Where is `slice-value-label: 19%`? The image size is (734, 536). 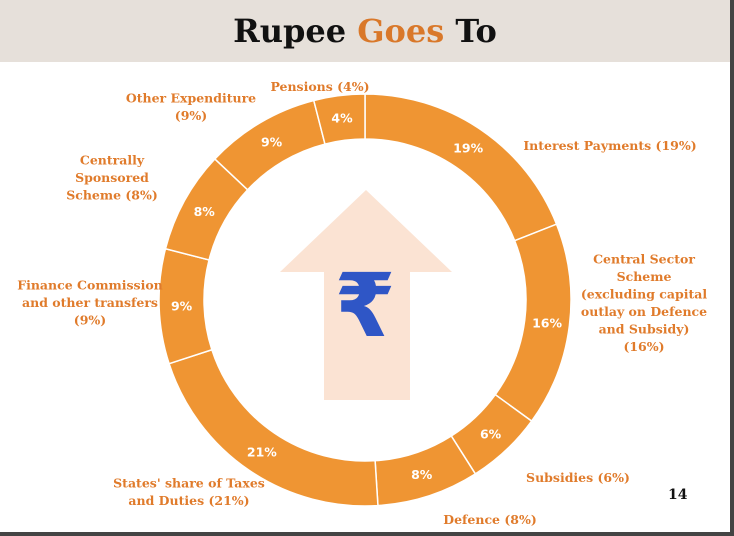 slice-value-label: 19% is located at coordinates (468, 148).